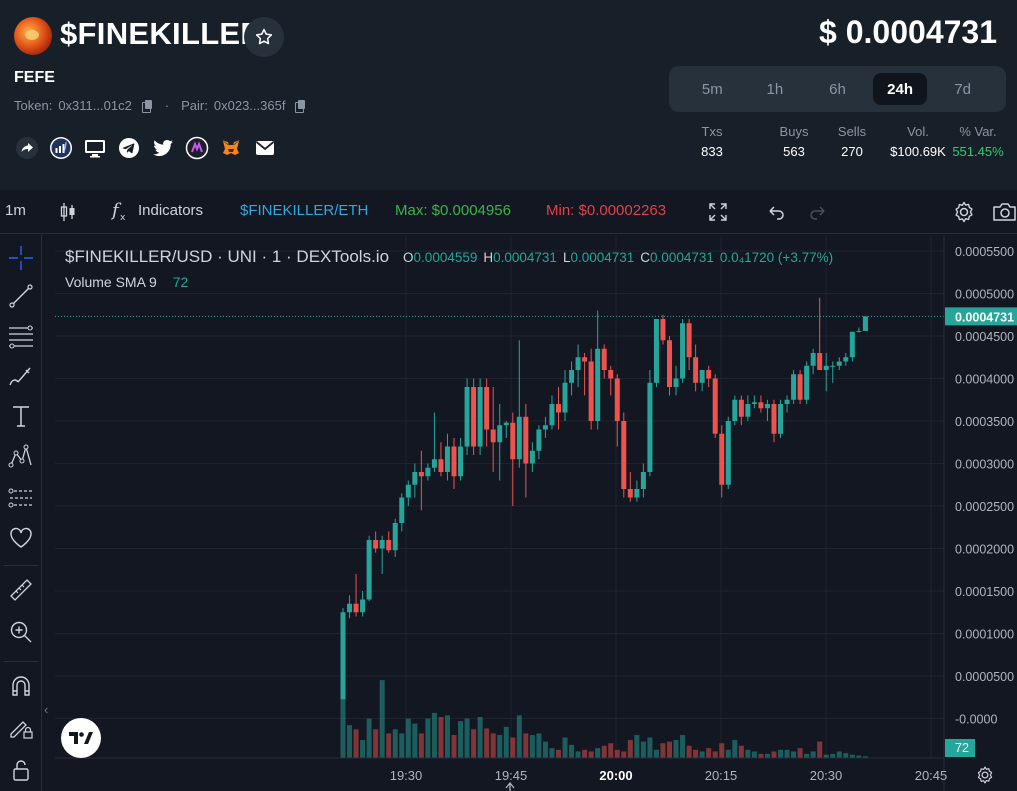 Image resolution: width=1017 pixels, height=791 pixels. I want to click on fib-icon, so click(21, 498).